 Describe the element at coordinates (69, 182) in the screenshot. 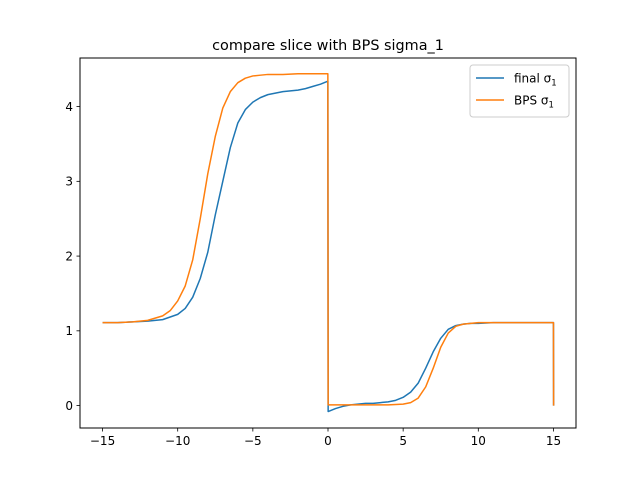

I see `y-tick-label: 3` at that location.